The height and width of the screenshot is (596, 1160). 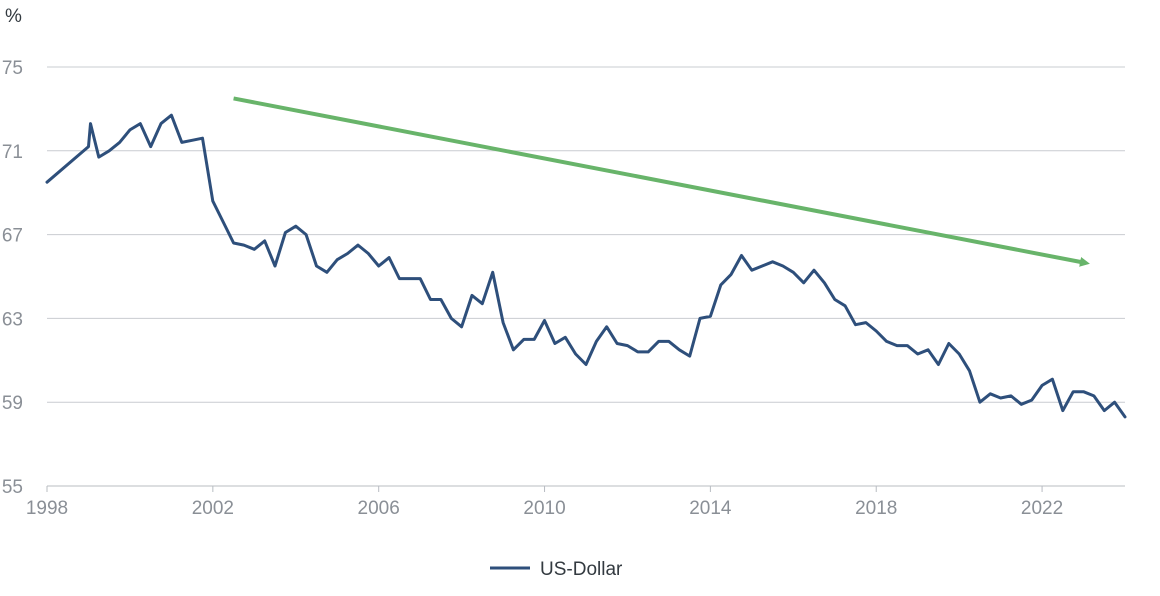 I want to click on y-tick-label: 67, so click(x=12, y=236).